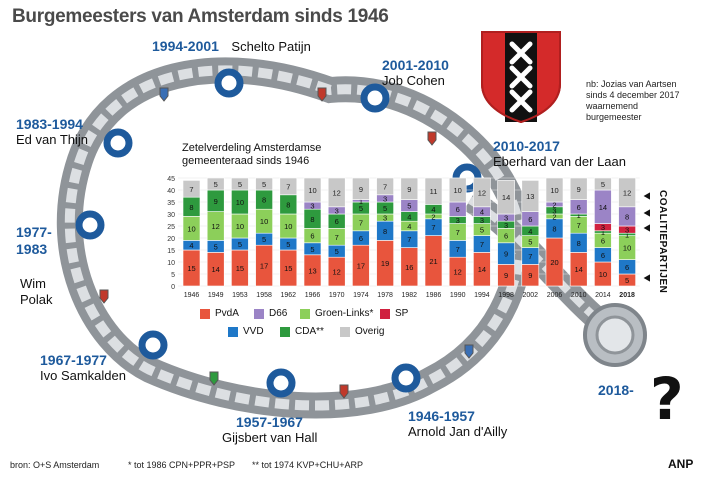 The image size is (715, 480). I want to click on data-label: 19, so click(385, 263).